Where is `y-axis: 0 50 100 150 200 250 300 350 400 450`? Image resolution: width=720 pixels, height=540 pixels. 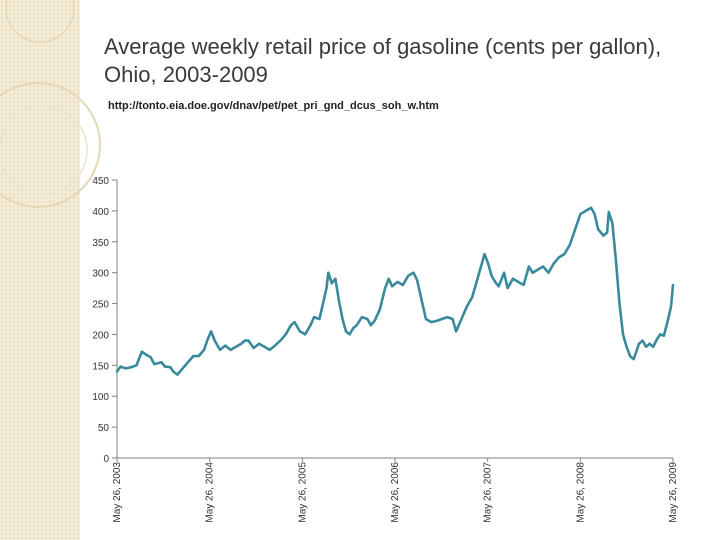
y-axis: 0 50 100 150 200 250 300 350 400 450 is located at coordinates (105, 320).